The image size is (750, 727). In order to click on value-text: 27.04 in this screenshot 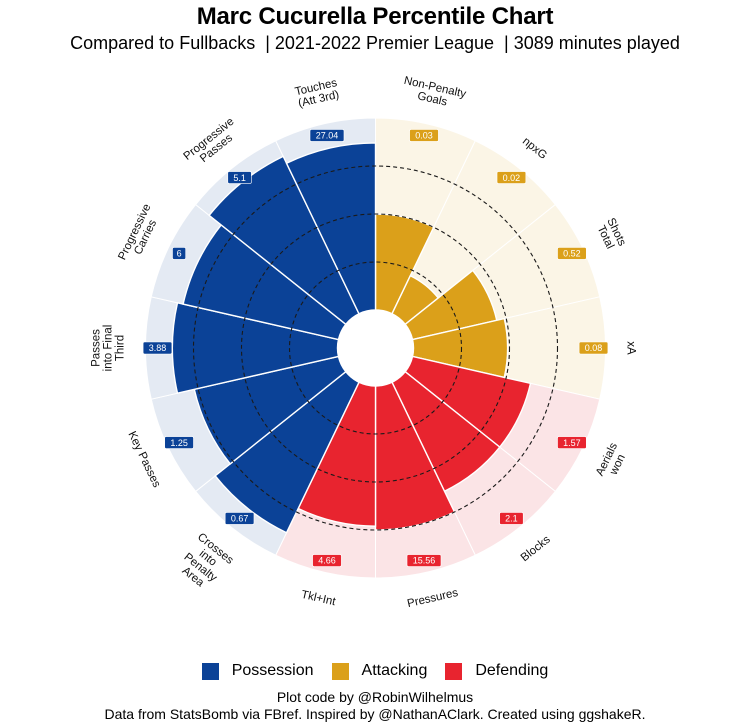, I will do `click(327, 136)`.